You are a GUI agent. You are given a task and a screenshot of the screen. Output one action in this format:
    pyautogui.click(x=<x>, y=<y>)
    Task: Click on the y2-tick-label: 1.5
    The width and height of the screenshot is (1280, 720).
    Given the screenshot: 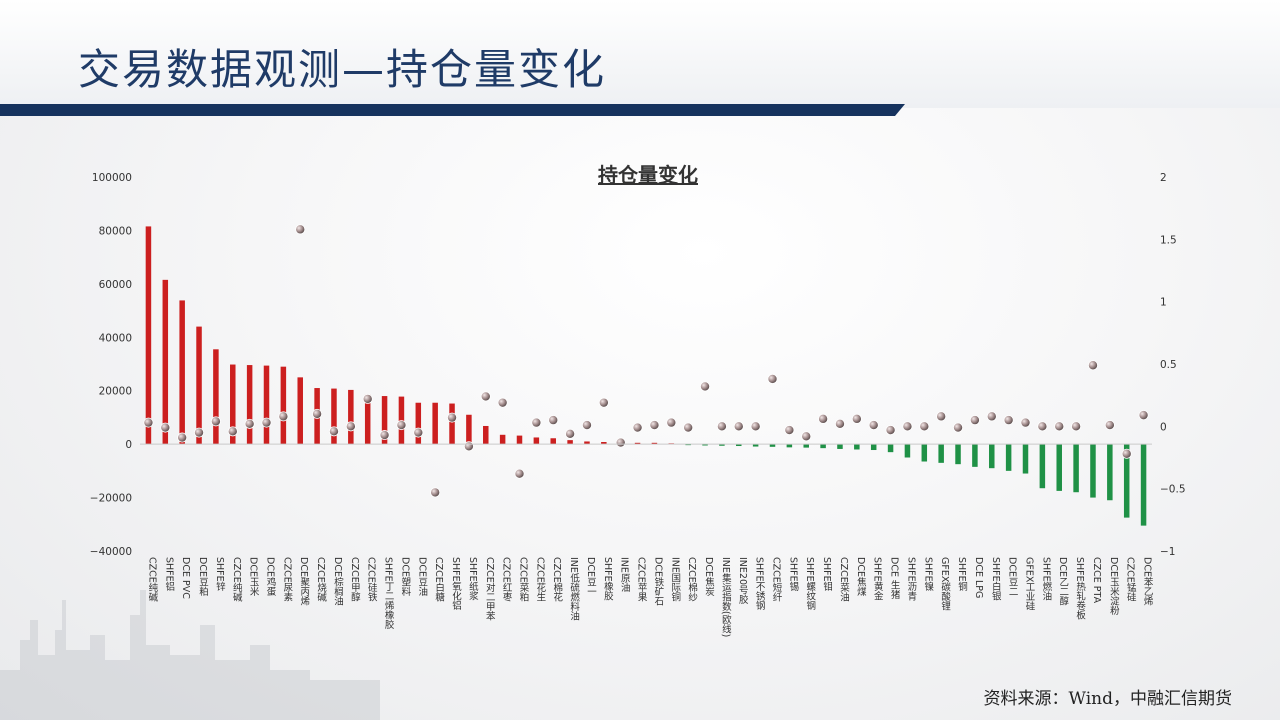 What is the action you would take?
    pyautogui.click(x=1168, y=240)
    